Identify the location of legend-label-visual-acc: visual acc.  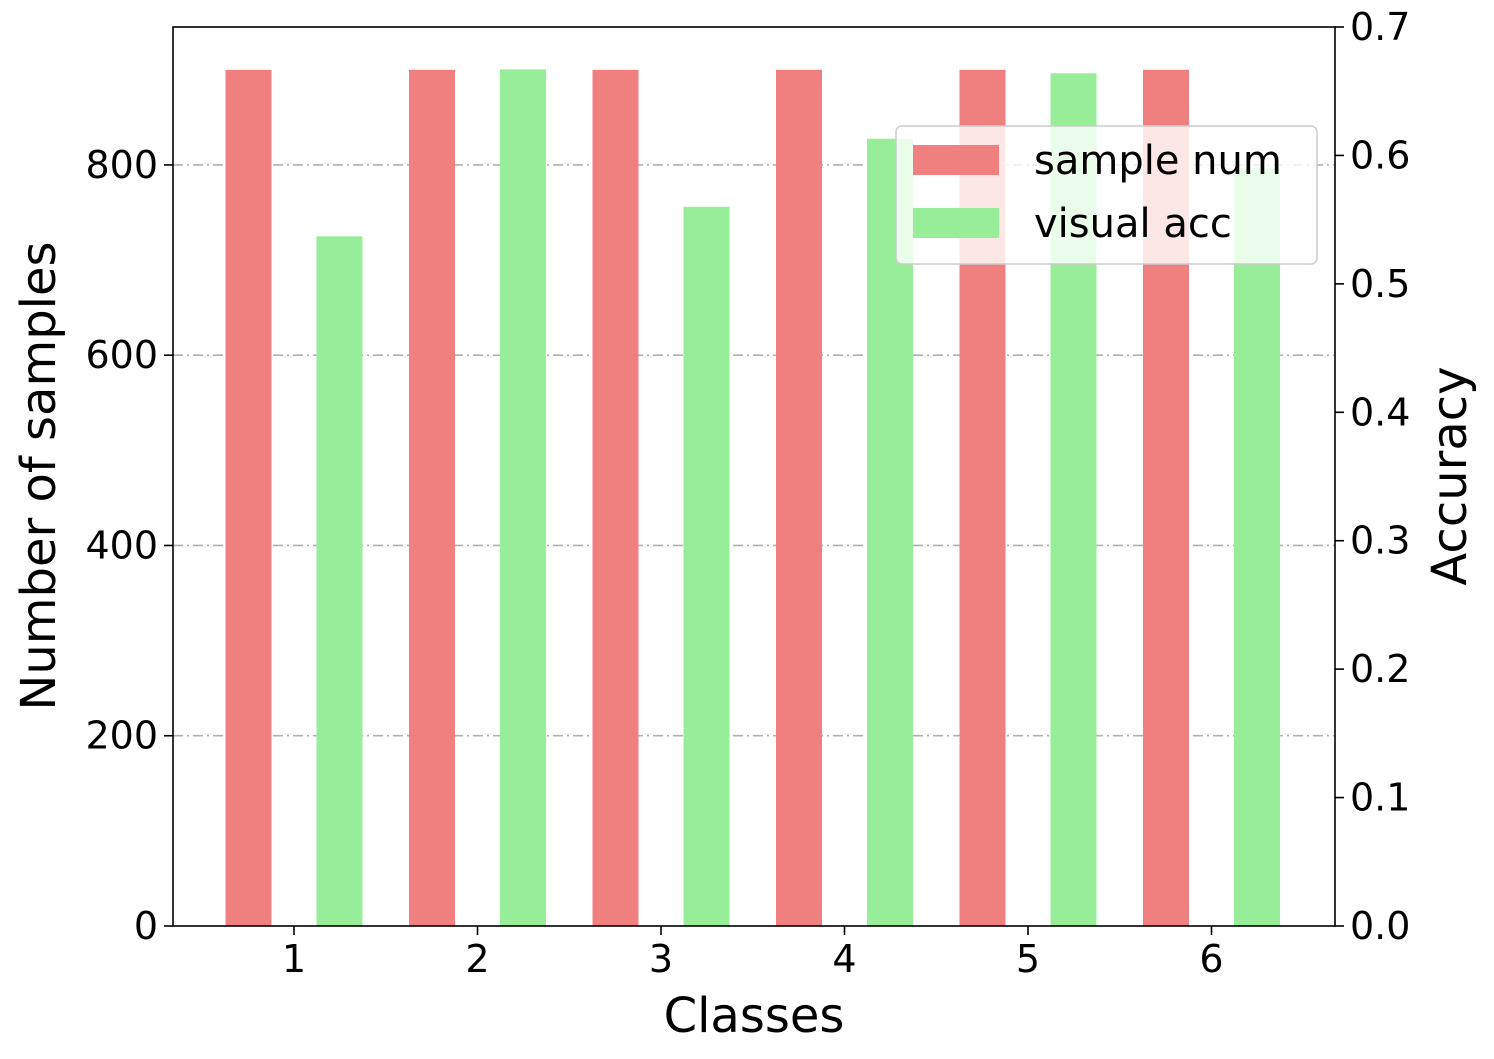
(1133, 224).